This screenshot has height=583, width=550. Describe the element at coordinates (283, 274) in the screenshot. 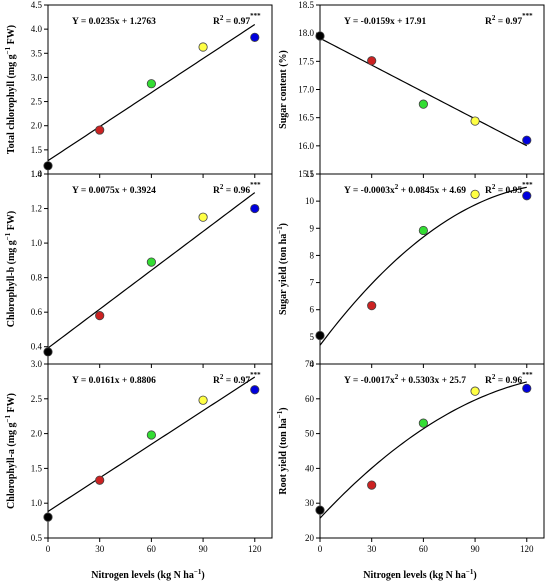

I see `y-axis-label-main: Sugar yield (ton ha` at that location.